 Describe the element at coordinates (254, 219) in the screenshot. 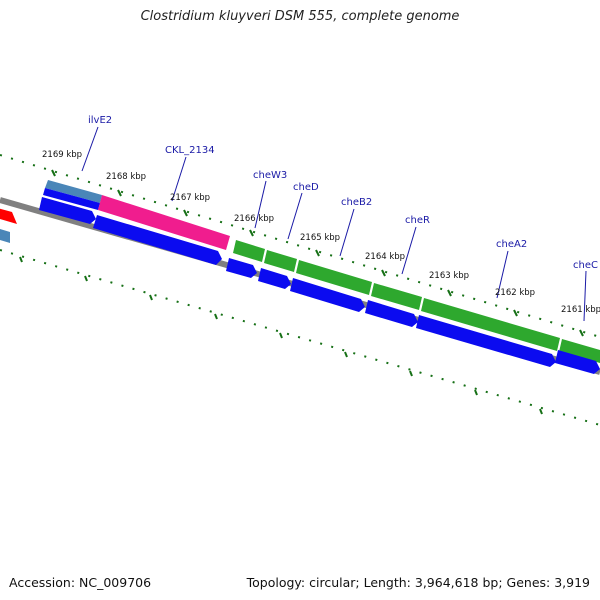

I see `kbp-label-2166: 2166 kbp` at that location.